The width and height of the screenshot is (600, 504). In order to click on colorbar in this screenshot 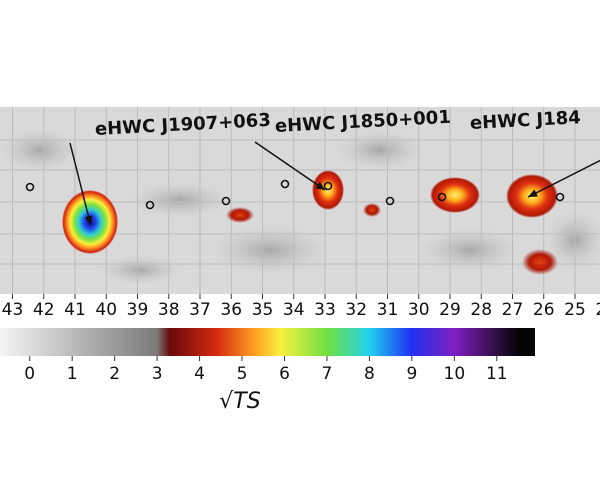, I will do `click(267, 342)`.